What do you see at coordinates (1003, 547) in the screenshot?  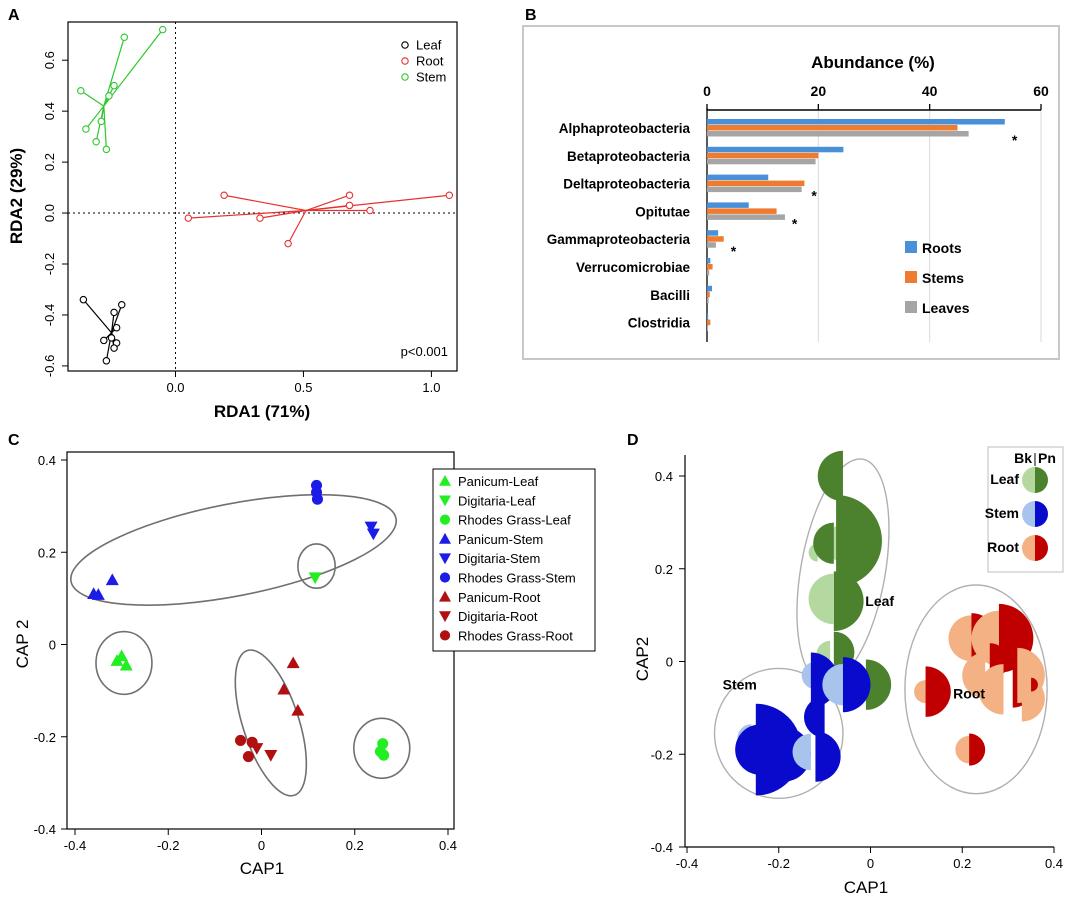 I see `legend-label: Root` at bounding box center [1003, 547].